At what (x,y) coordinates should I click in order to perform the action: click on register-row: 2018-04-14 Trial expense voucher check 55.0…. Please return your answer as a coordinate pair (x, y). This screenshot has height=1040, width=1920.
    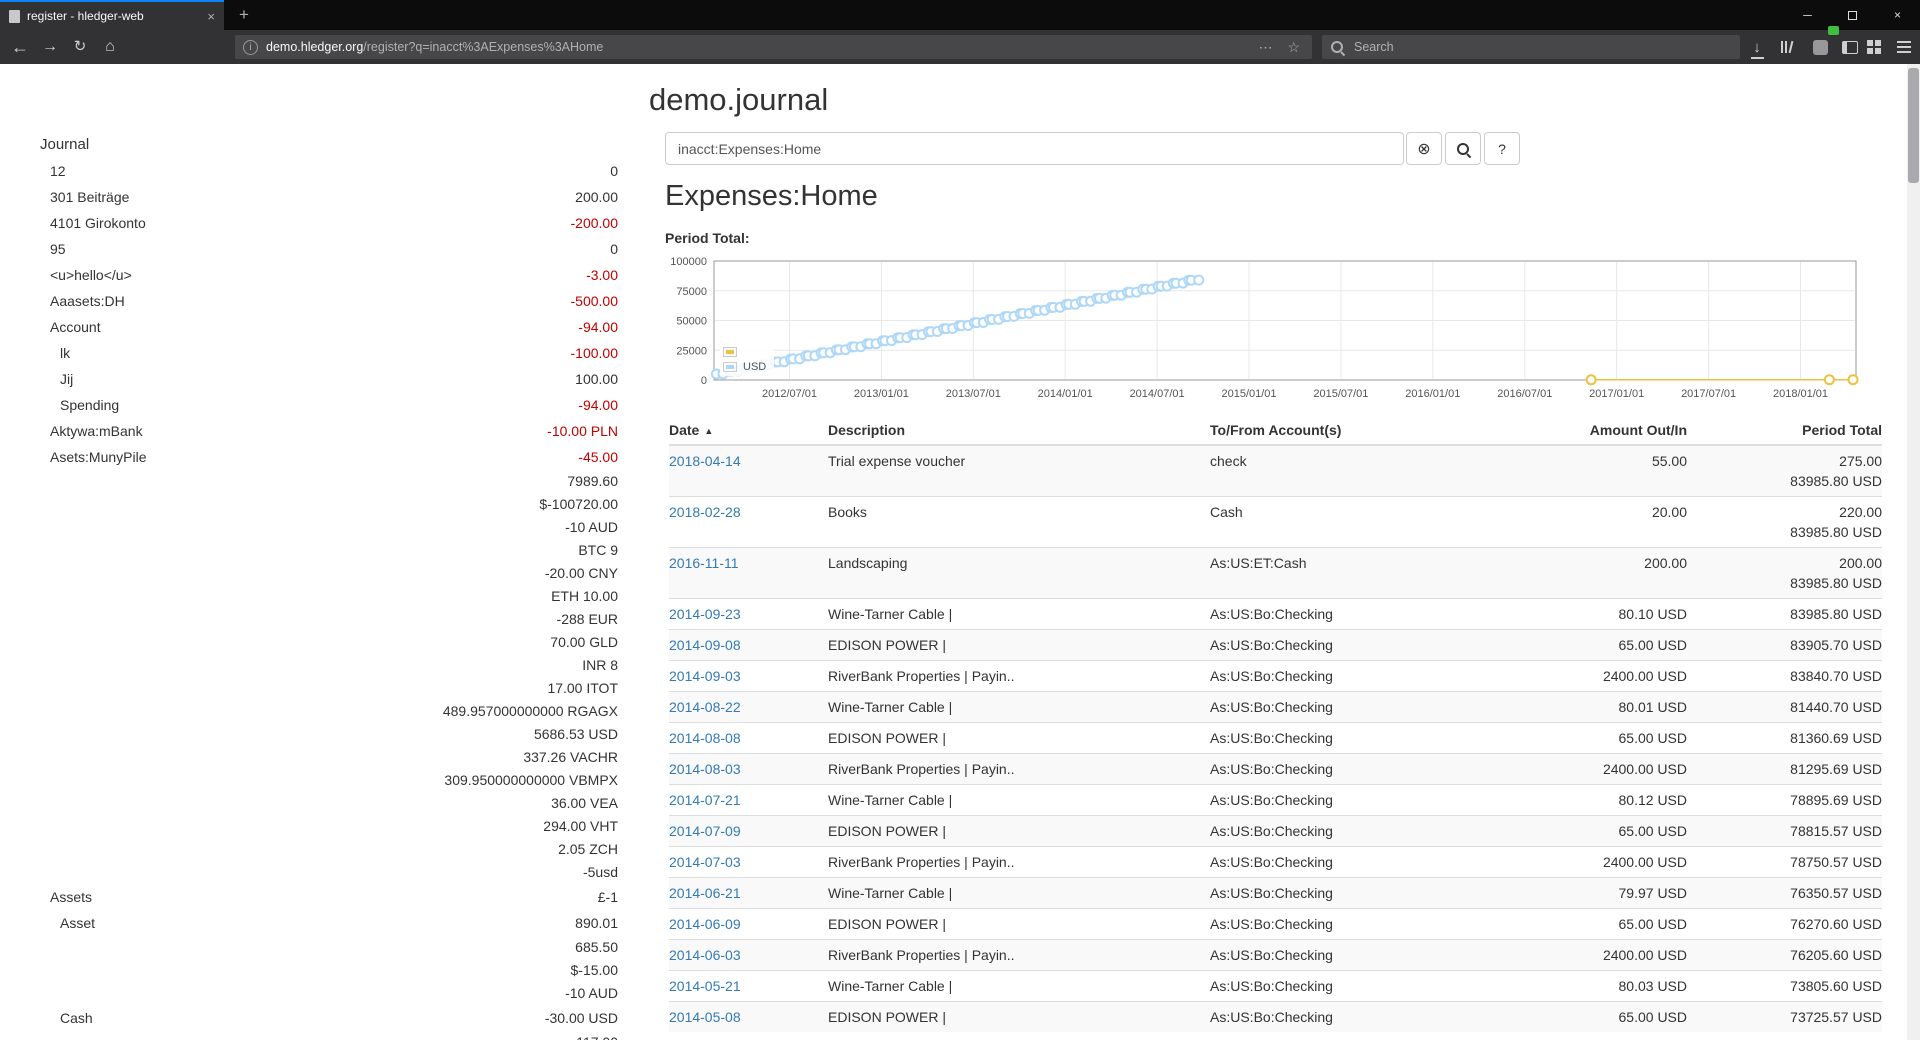
    Looking at the image, I should click on (1275, 470).